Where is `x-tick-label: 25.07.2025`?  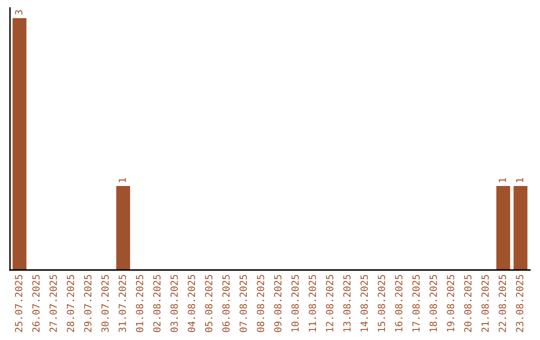 x-tick-label: 25.07.2025 is located at coordinates (18, 303).